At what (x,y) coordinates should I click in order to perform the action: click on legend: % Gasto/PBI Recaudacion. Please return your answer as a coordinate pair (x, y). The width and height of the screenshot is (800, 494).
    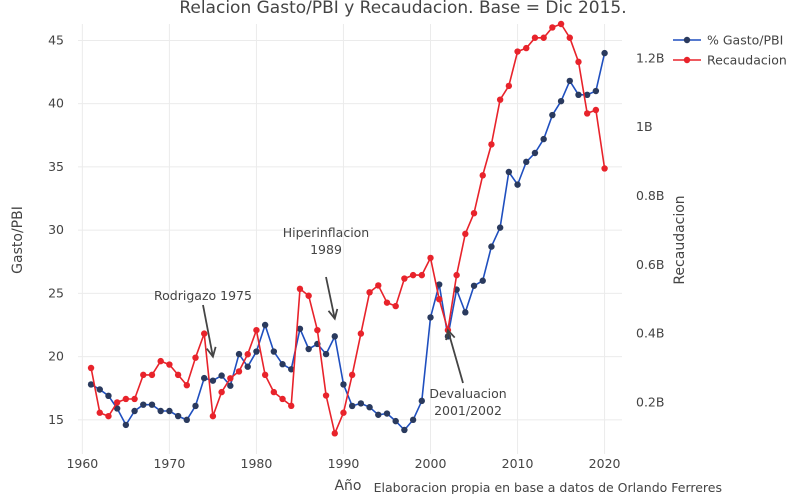
    Looking at the image, I should click on (730, 50).